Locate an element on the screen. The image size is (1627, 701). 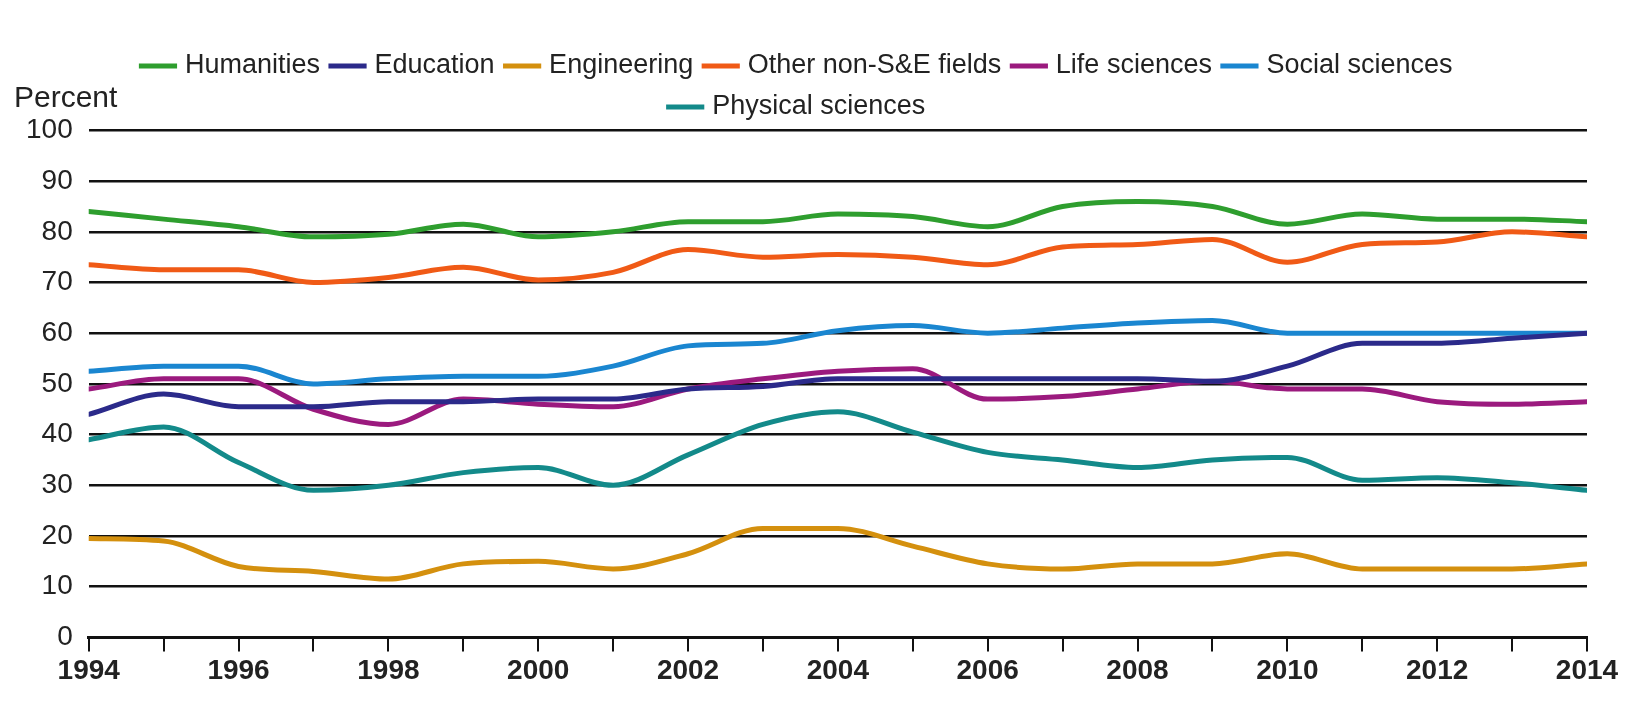
legend-label: Humanities is located at coordinates (252, 64).